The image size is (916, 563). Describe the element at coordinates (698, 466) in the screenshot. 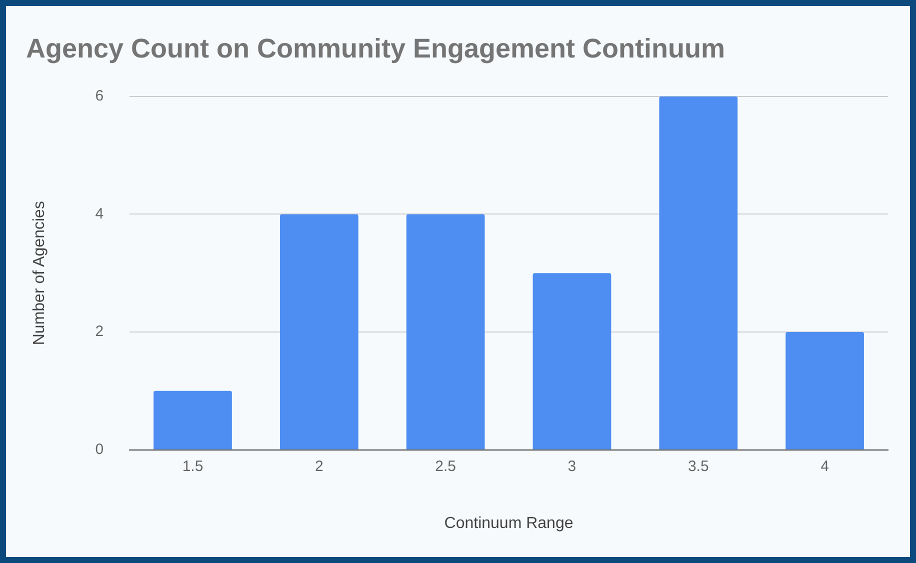

I see `x-tick-label: 3.5` at that location.